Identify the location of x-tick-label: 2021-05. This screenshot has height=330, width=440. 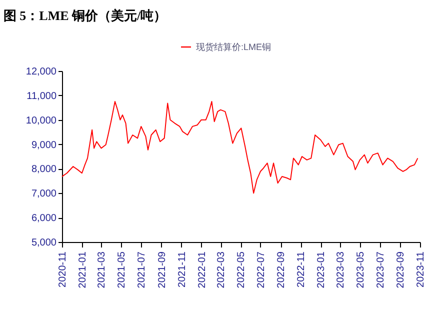
(122, 269).